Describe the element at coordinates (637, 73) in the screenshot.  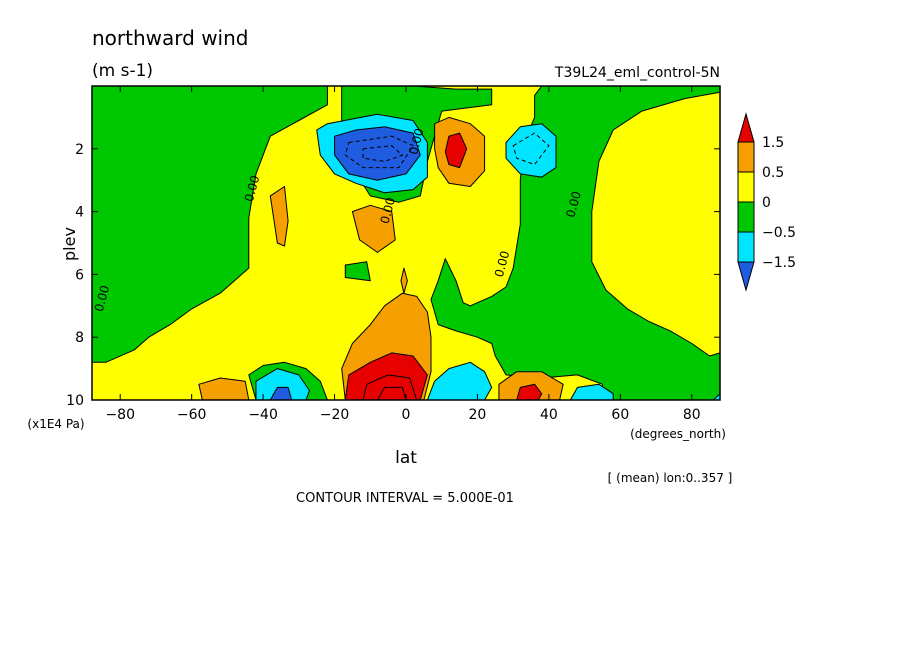
I see `run-label: T39L24_eml_control-5N` at that location.